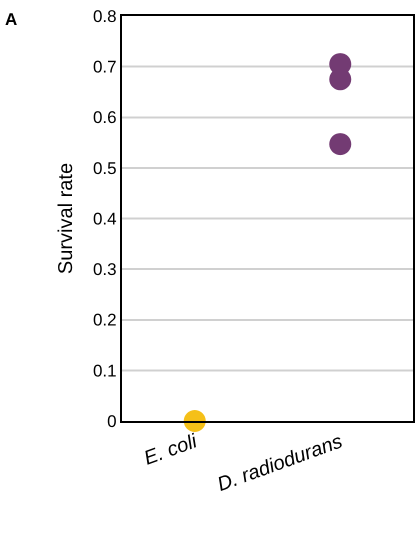 This screenshot has height=550, width=416. I want to click on y-tick-label: 0.7, so click(104, 67).